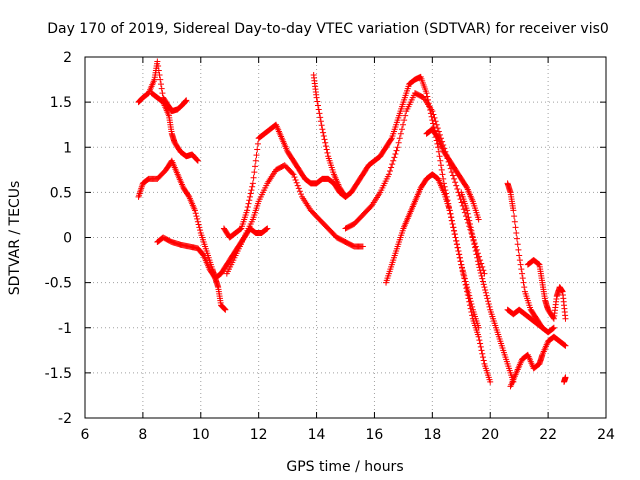  What do you see at coordinates (606, 435) in the screenshot?
I see `x-tick-label: 24` at bounding box center [606, 435].